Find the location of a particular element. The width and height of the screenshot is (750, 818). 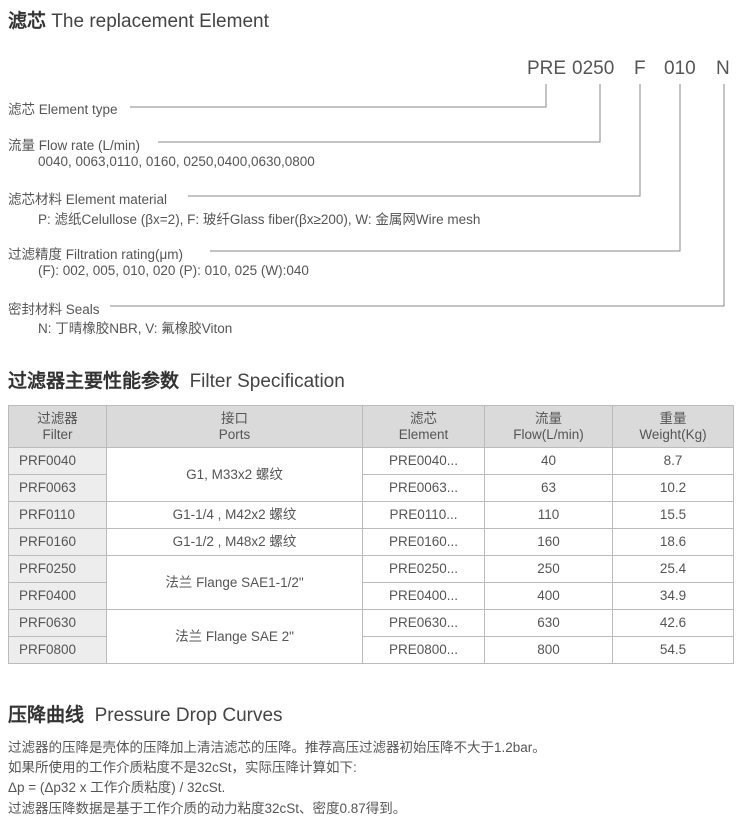

table-row: PRF0800 PRE0800... 800 54.5 is located at coordinates (371, 650).